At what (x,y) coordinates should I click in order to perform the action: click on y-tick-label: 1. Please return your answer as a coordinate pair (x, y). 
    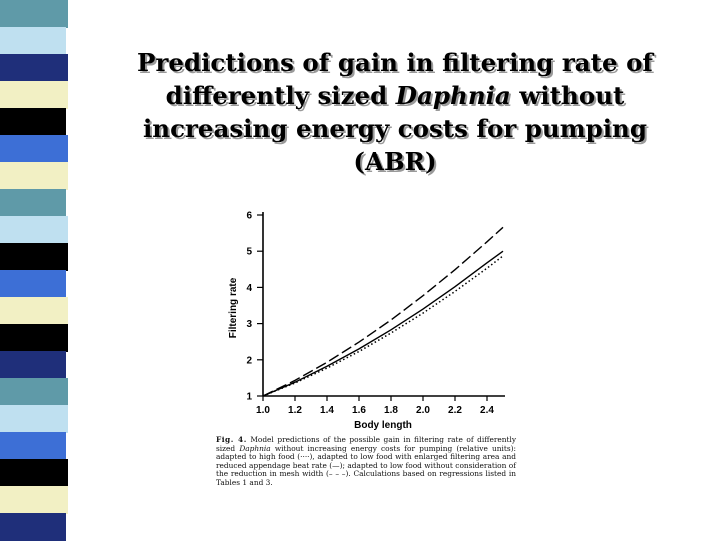
    Looking at the image, I should click on (249, 397).